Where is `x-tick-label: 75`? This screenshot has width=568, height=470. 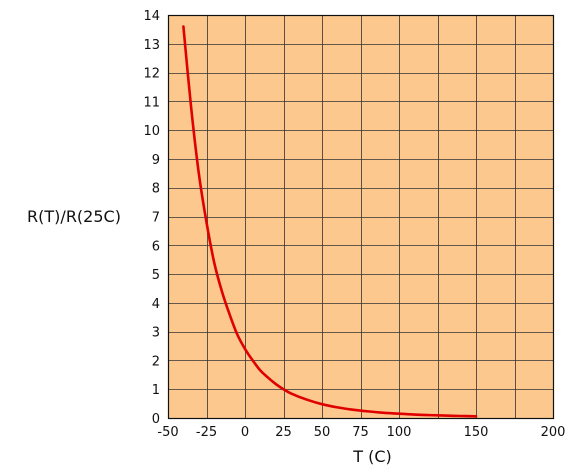 x-tick-label: 75 is located at coordinates (360, 432).